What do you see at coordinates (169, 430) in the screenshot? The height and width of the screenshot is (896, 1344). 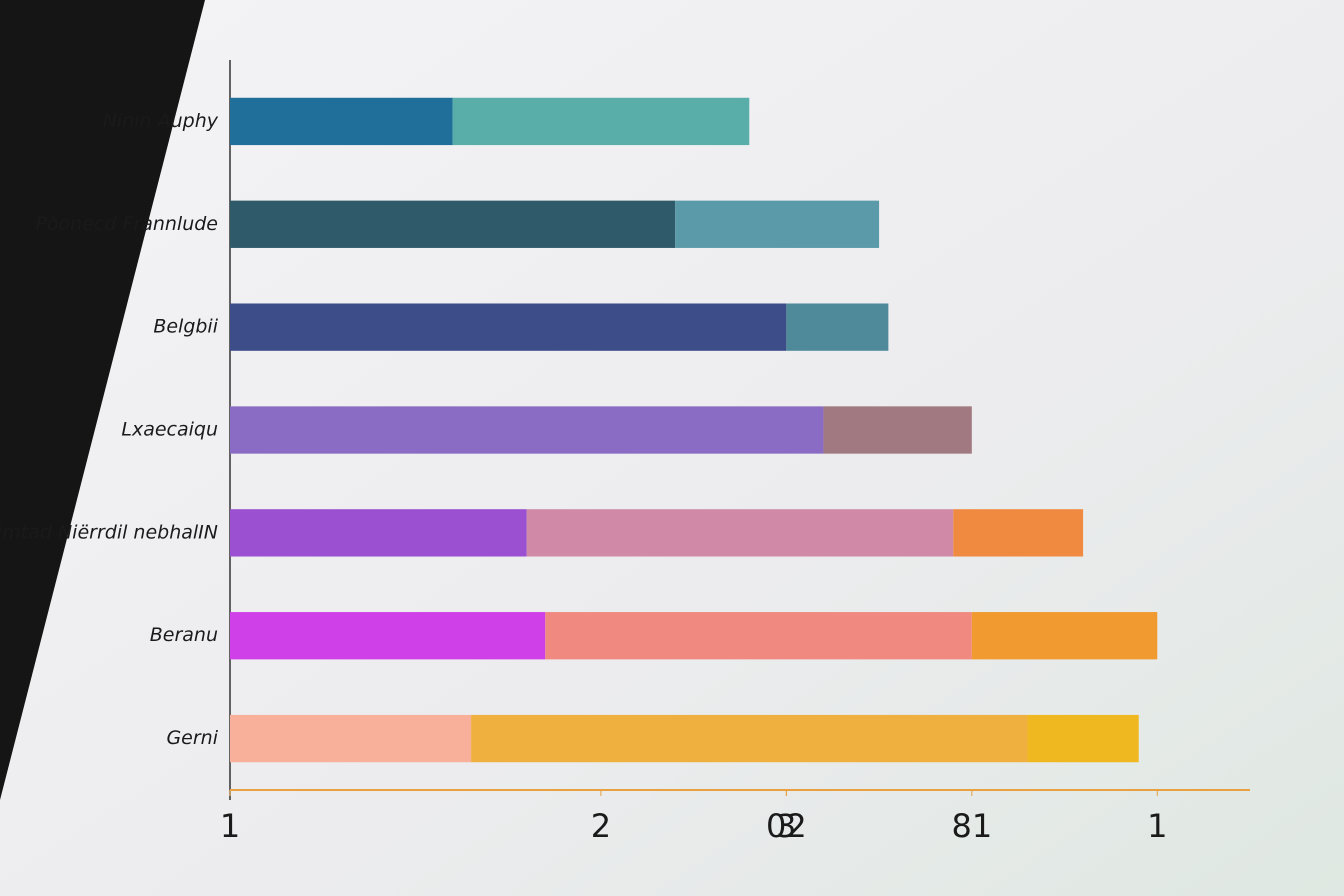 I see `category-label: Lxaecaiqu` at bounding box center [169, 430].